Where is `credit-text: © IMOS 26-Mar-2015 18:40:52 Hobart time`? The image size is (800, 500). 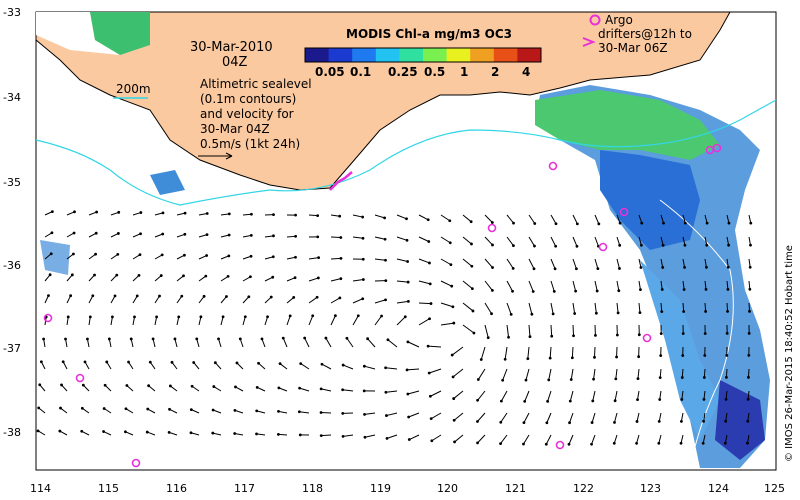 credit-text: © IMOS 26-Mar-2015 18:40:52 Hobart time is located at coordinates (789, 353).